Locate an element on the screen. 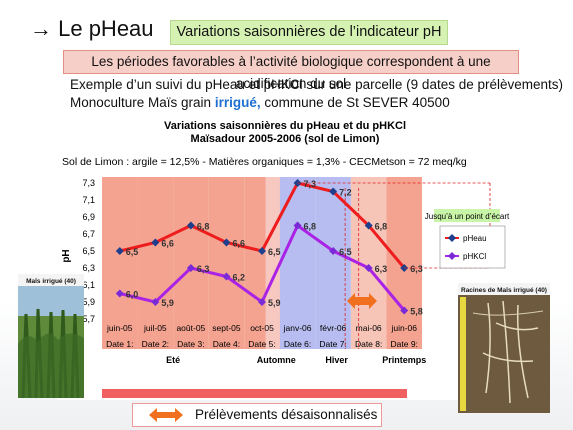 Image resolution: width=573 pixels, height=430 pixels. data-label-pheau: 7,3 is located at coordinates (310, 184).